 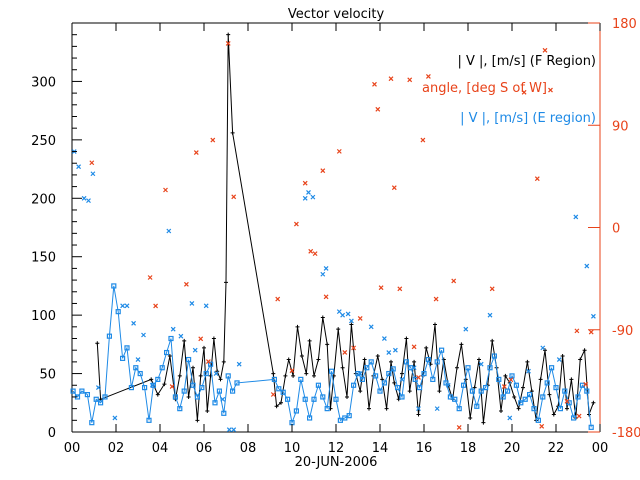 I want to click on x-tick-label: 08, so click(x=248, y=448).